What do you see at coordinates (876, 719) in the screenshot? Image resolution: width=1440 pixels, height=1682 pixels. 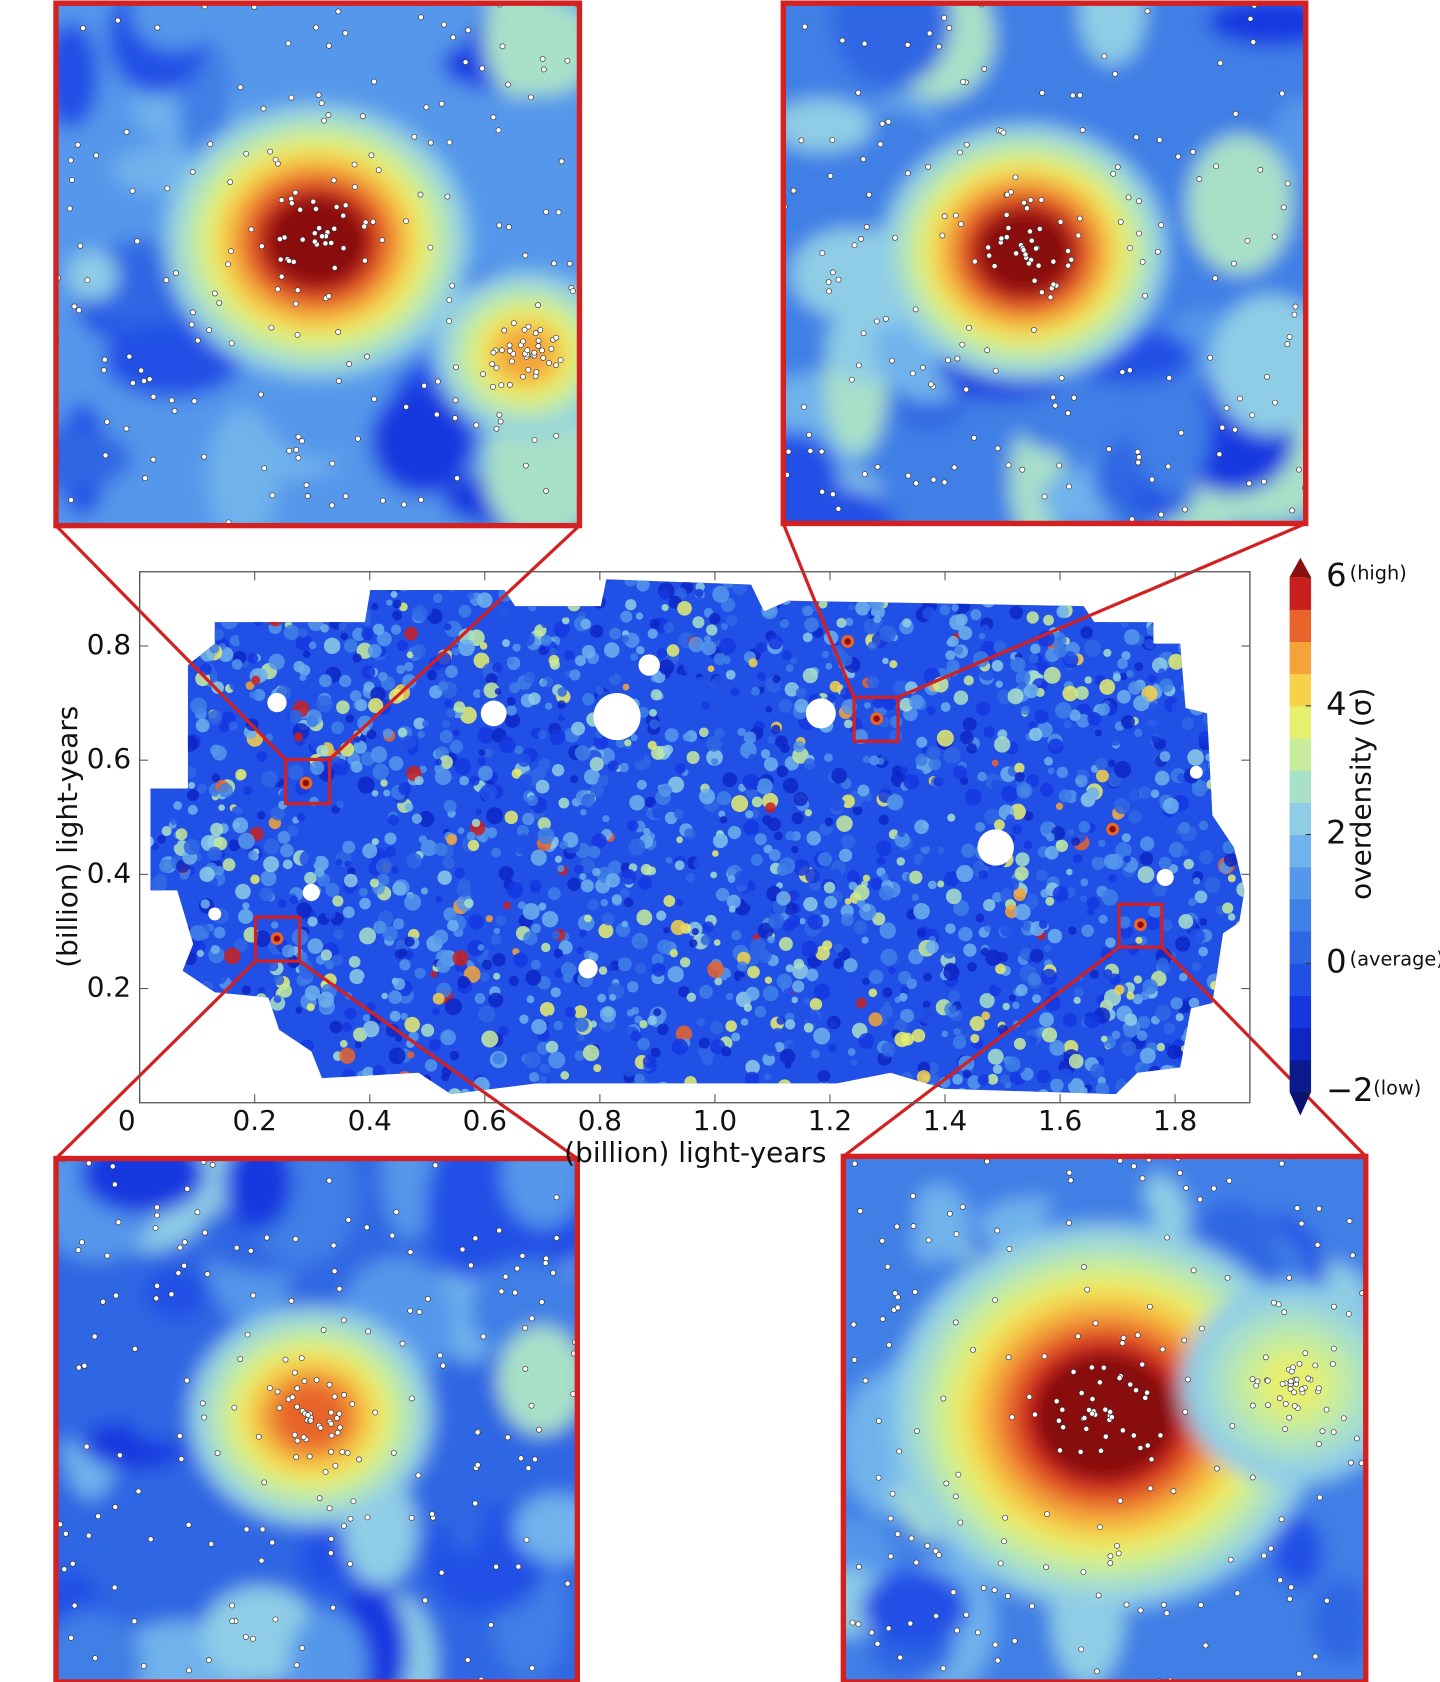 I see `zoom-box` at bounding box center [876, 719].